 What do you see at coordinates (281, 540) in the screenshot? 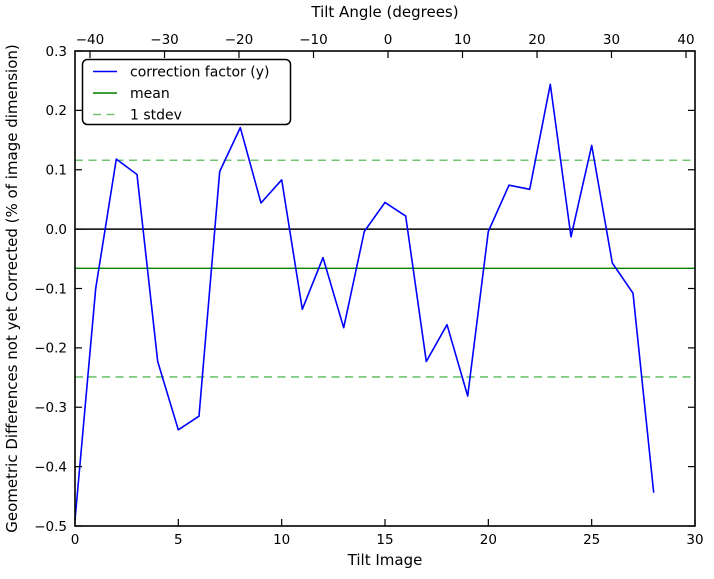
I see `x-axis-tick-label: 10` at bounding box center [281, 540].